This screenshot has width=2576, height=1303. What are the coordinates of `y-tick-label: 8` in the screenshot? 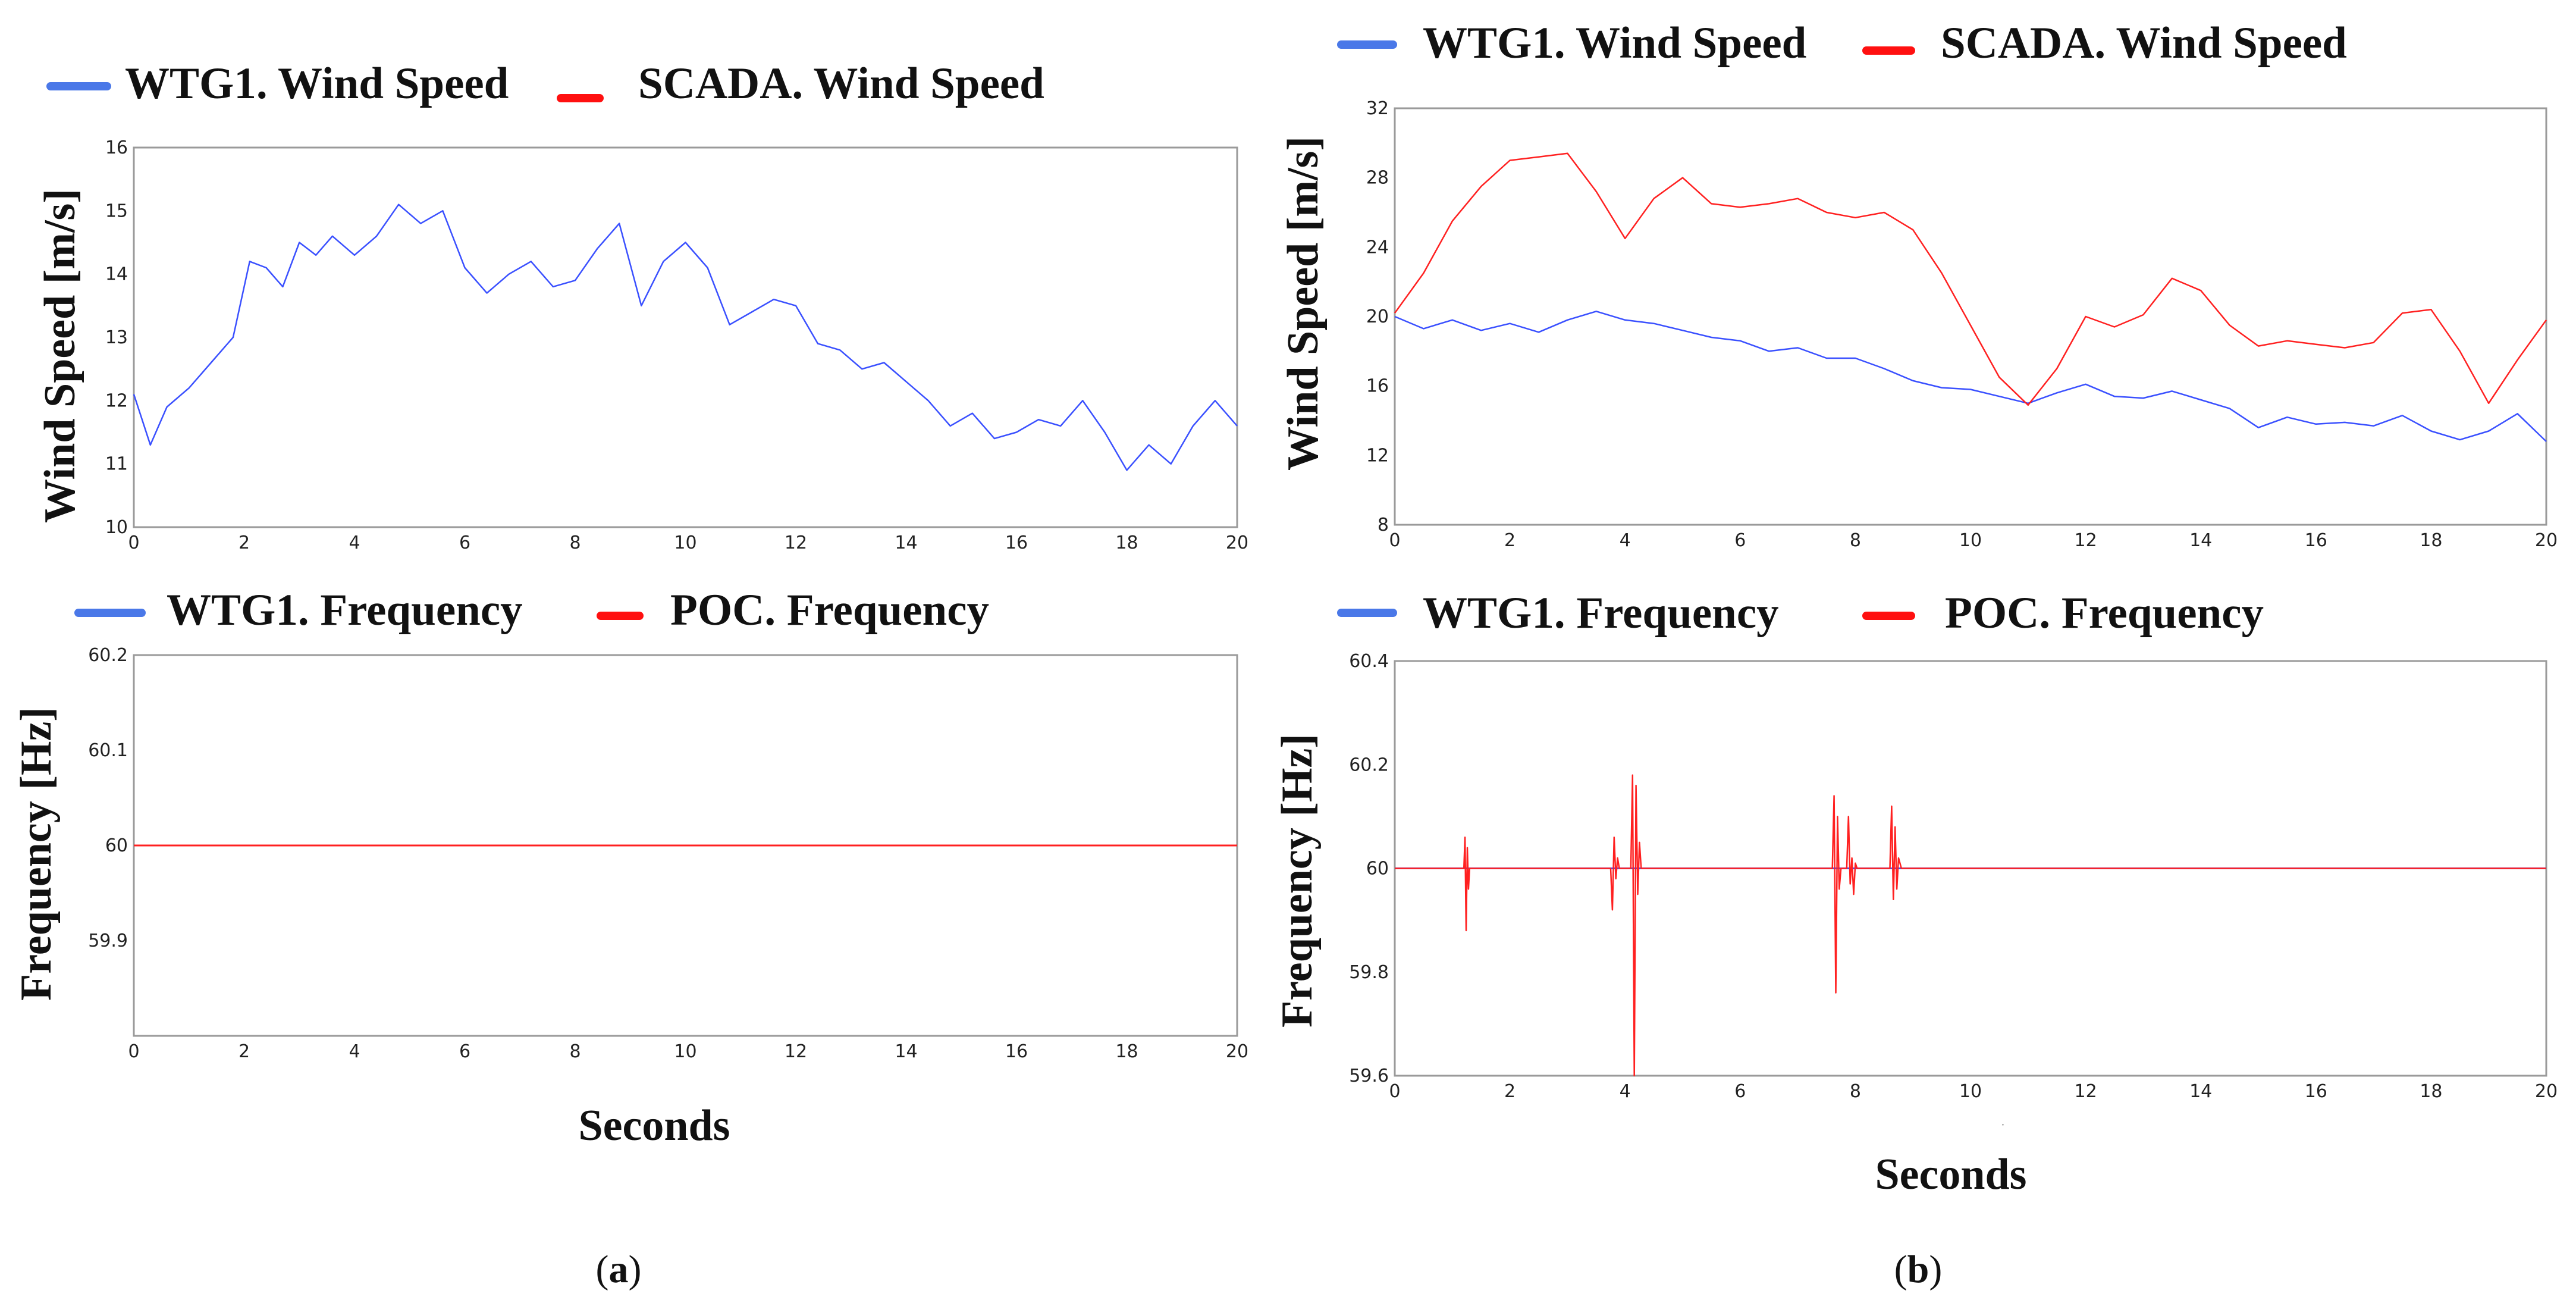 It's located at (1383, 525).